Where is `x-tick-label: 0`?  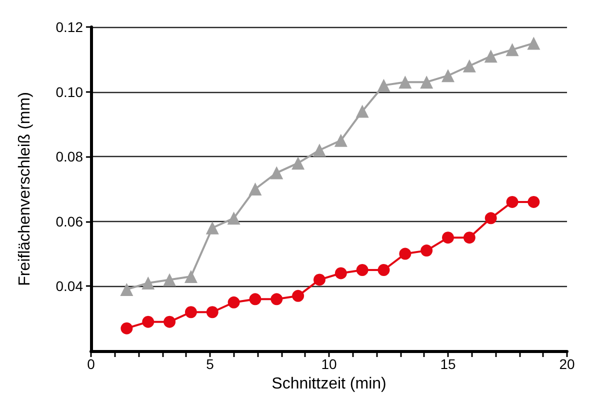
x-tick-label: 0 is located at coordinates (91, 364).